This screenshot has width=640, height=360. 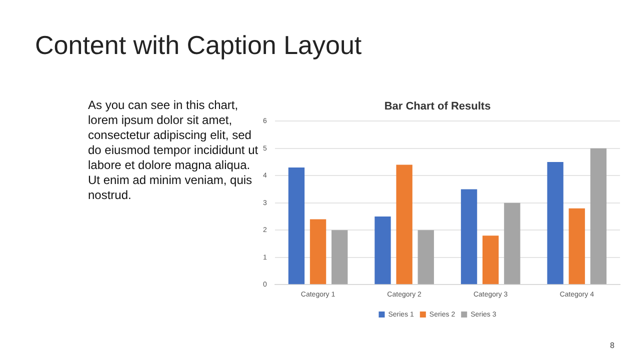 What do you see at coordinates (612, 345) in the screenshot?
I see `text: 8` at bounding box center [612, 345].